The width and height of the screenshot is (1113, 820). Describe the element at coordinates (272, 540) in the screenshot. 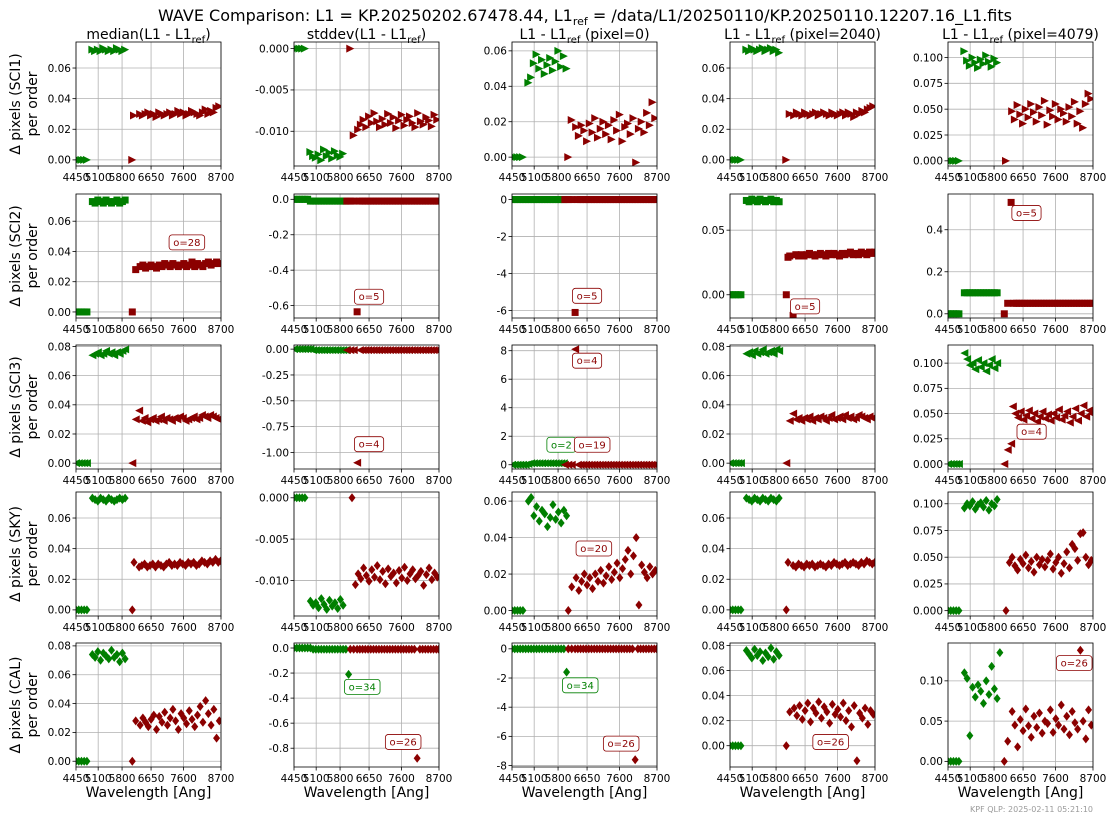

I see `y-tick-label: -0.005` at that location.